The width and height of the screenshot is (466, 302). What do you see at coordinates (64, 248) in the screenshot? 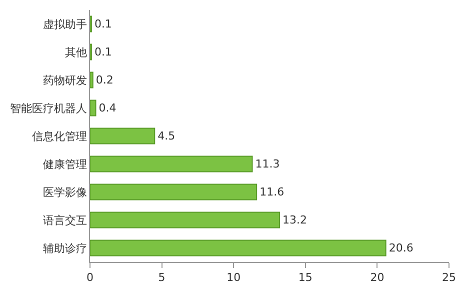
I see `y-tick-label: 辅助诊疗` at bounding box center [64, 248].